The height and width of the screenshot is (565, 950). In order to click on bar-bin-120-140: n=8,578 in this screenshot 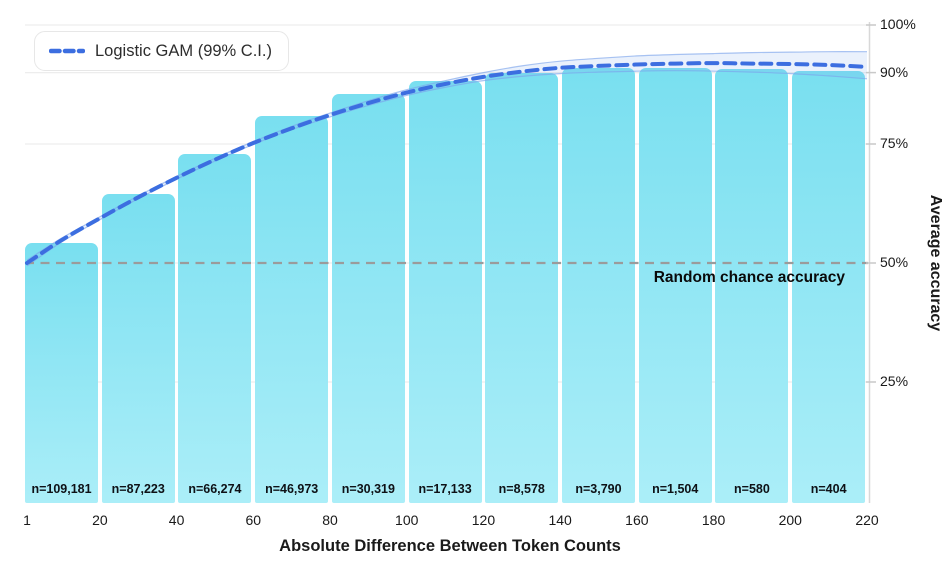, I will do `click(522, 288)`.